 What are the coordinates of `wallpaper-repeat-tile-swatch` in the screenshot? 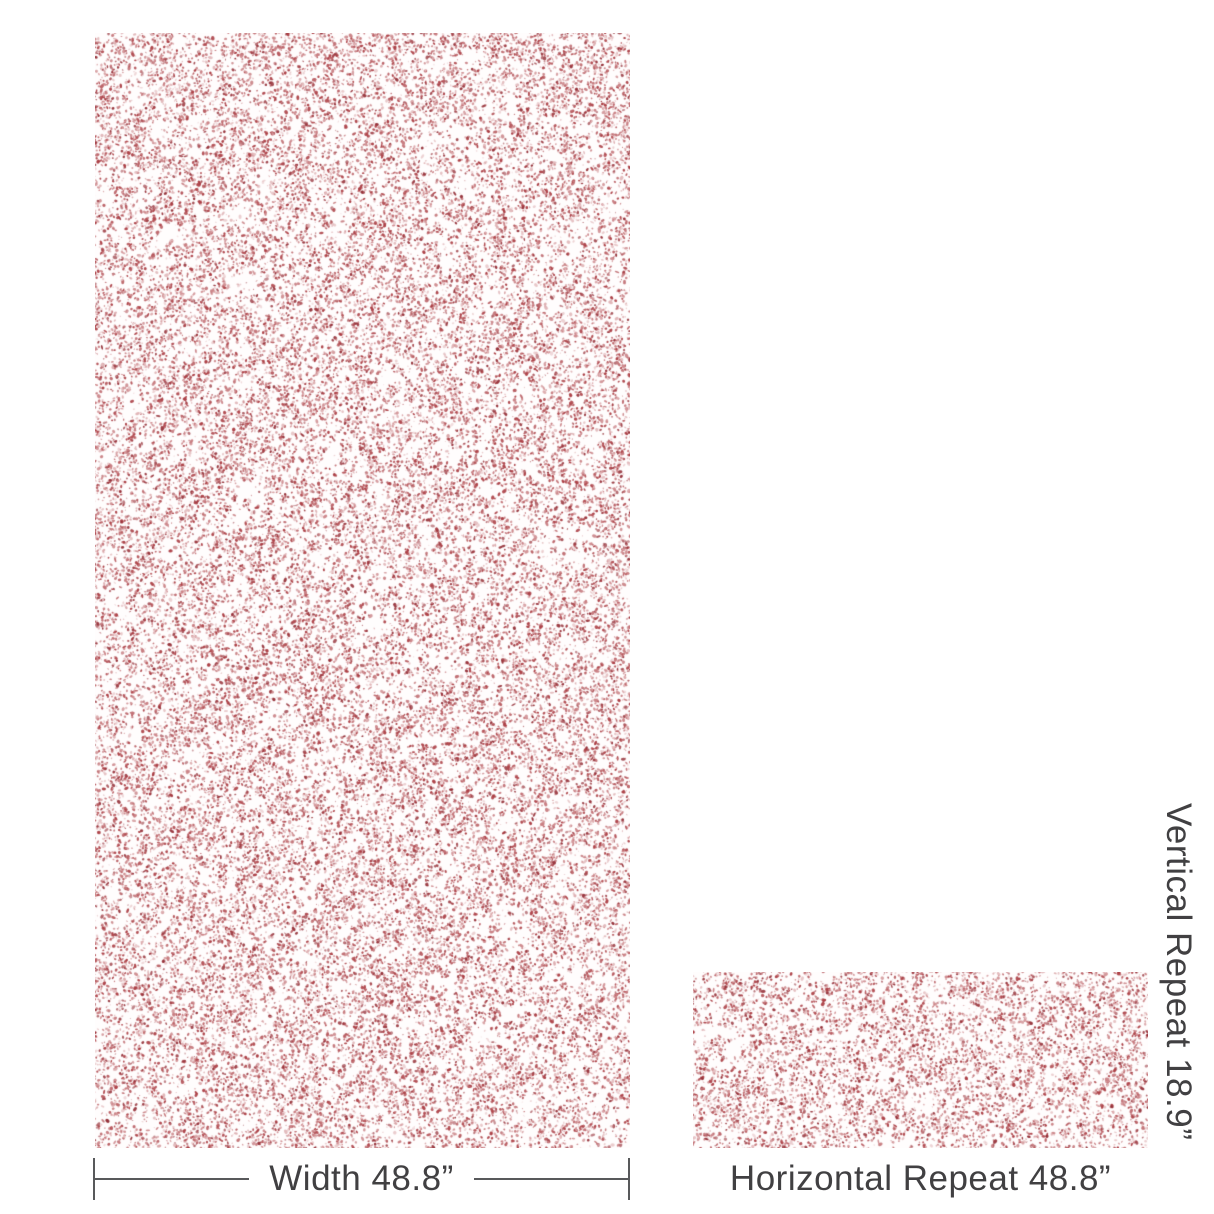 It's located at (920, 1060).